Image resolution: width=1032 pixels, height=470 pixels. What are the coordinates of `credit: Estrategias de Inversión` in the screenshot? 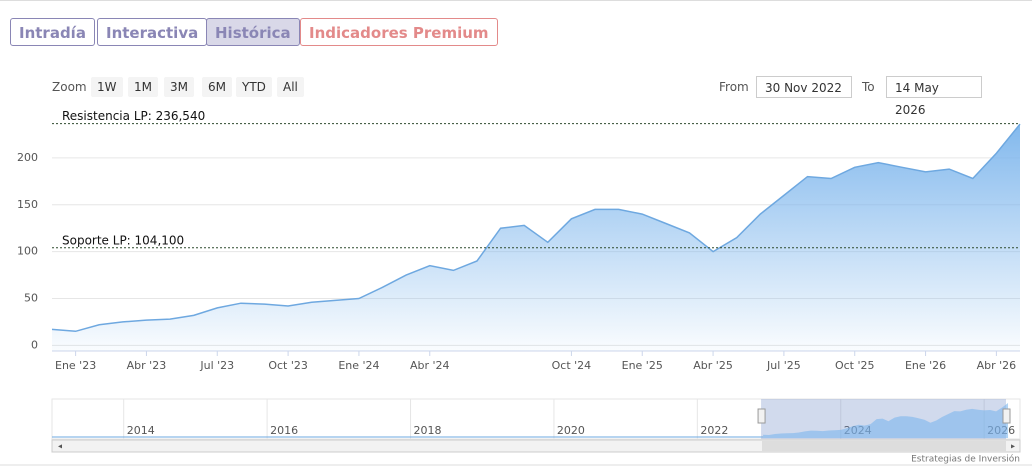 It's located at (965, 459).